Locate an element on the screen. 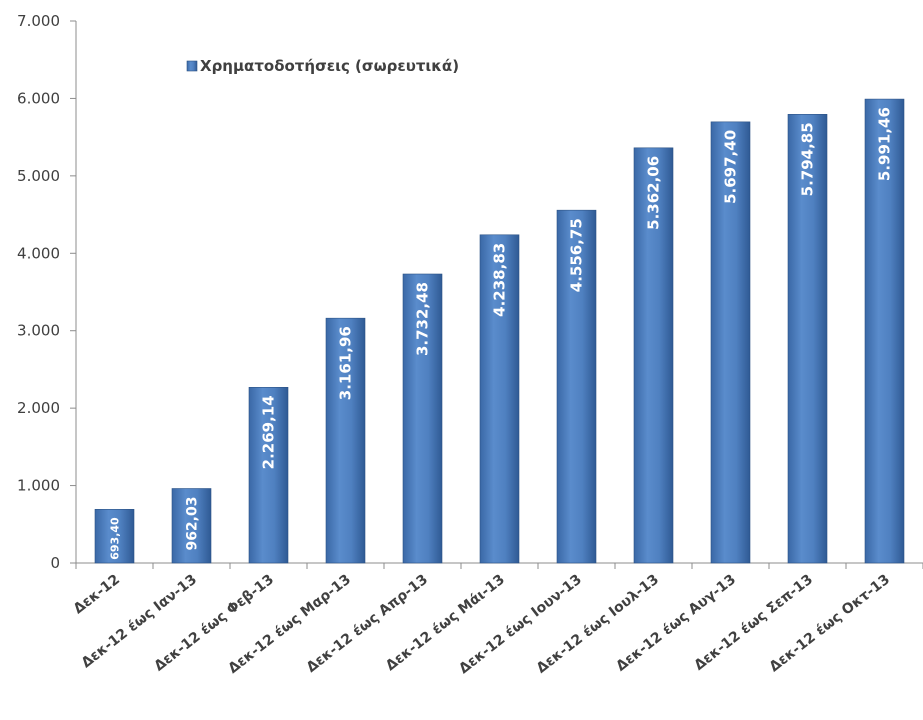 The width and height of the screenshot is (923, 720). y-tick-label: 2.000 is located at coordinates (38, 408).